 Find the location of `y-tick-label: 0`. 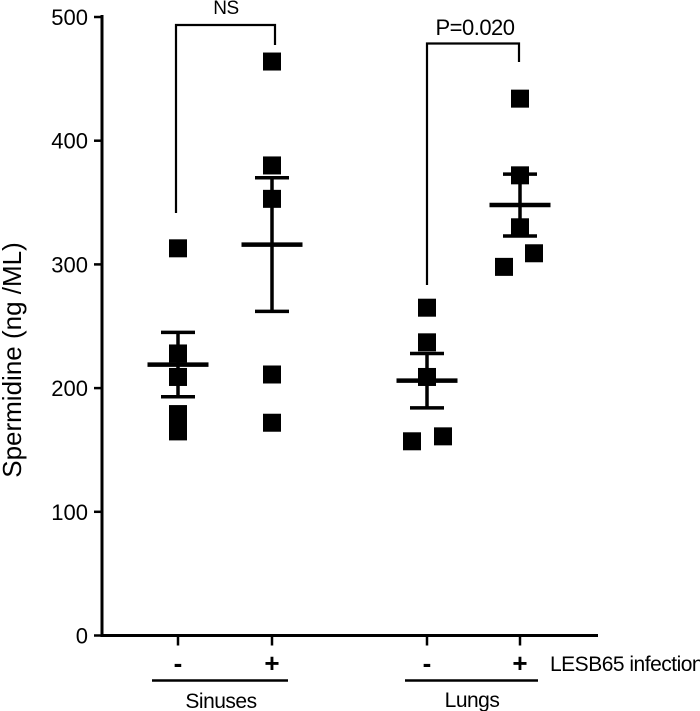

y-tick-label: 0 is located at coordinates (82, 636).